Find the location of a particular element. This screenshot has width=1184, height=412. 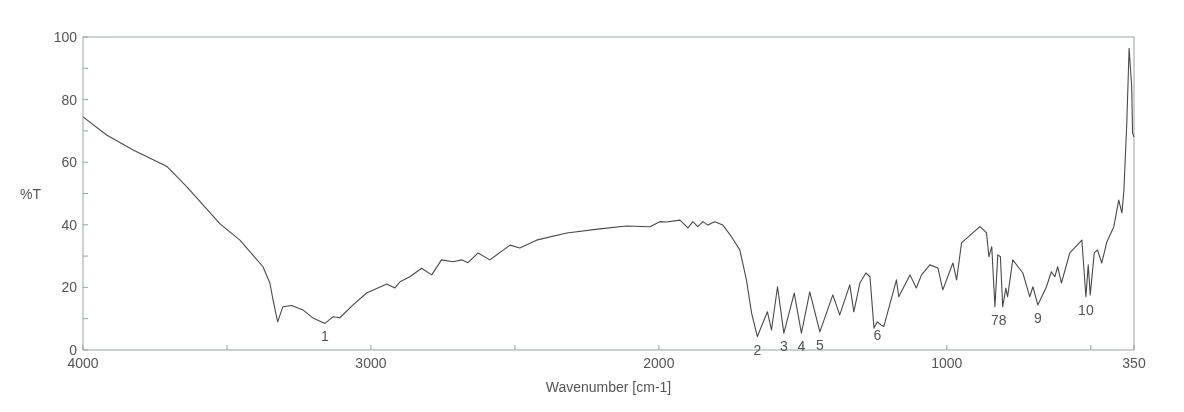

x-tick-label: 1000 is located at coordinates (947, 363).